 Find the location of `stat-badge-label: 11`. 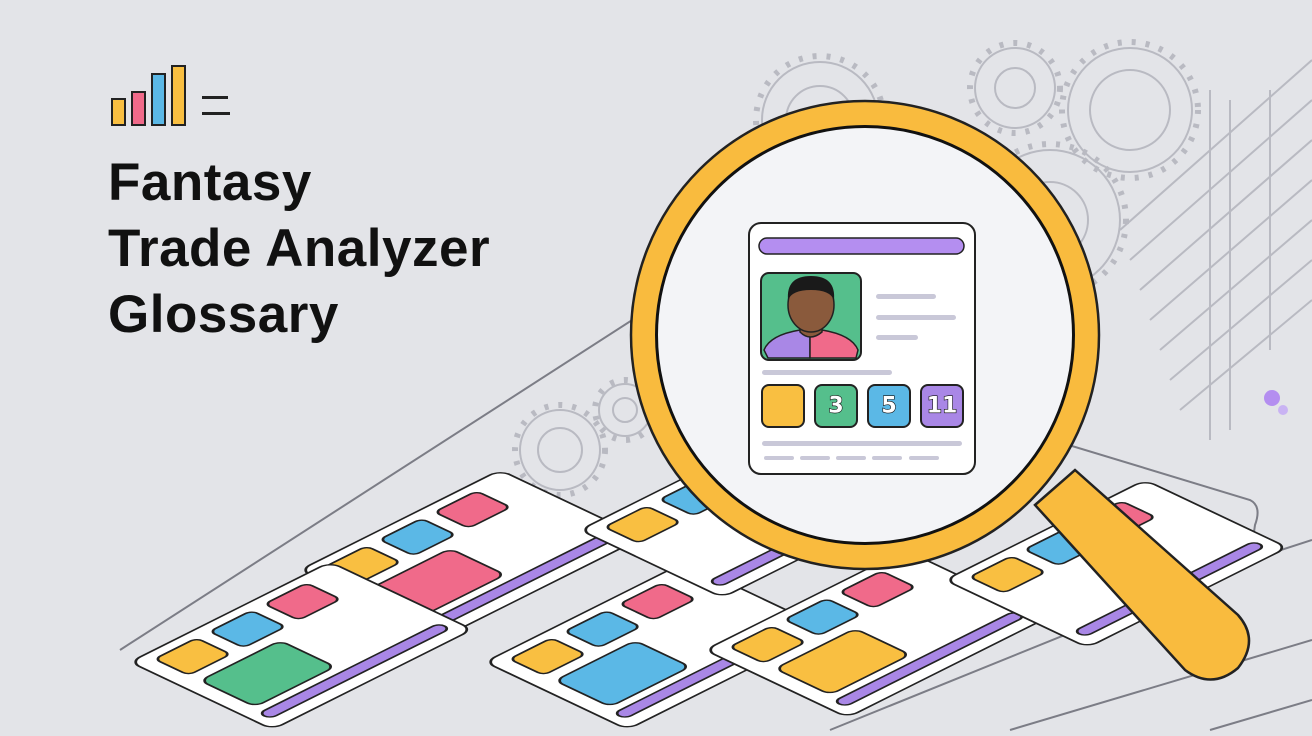

stat-badge-label: 11 is located at coordinates (942, 406).